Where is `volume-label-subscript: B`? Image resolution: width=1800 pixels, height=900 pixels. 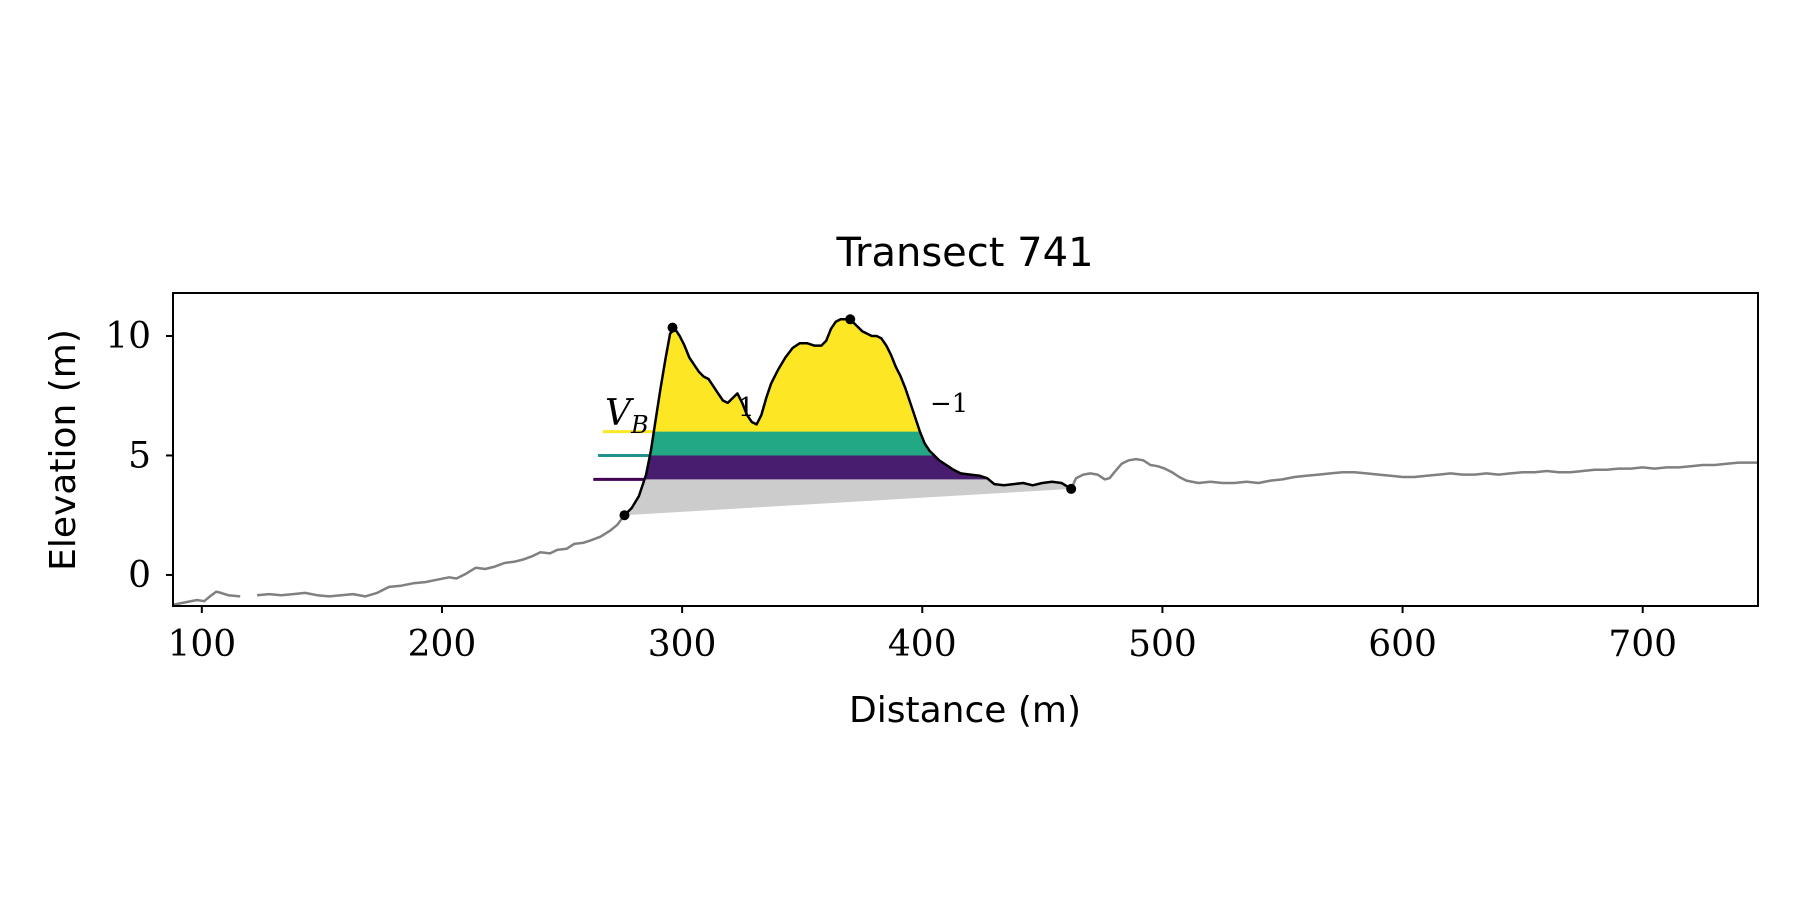
volume-label-subscript: B is located at coordinates (639, 425).